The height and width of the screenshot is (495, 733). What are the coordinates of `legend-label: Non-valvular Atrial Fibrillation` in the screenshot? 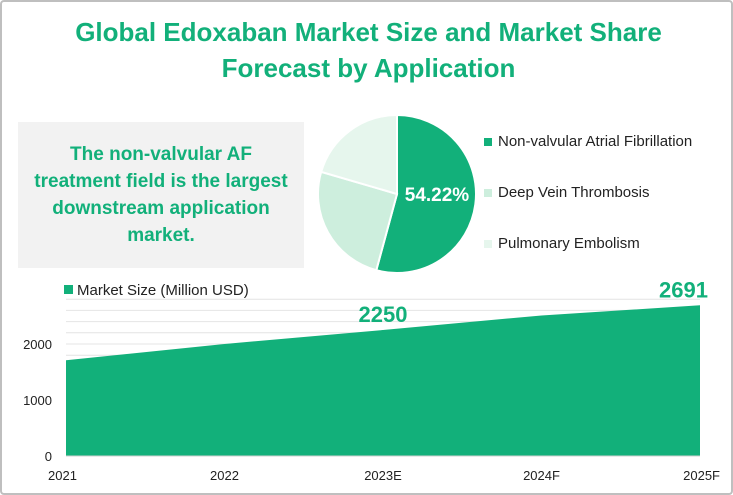 It's located at (595, 141).